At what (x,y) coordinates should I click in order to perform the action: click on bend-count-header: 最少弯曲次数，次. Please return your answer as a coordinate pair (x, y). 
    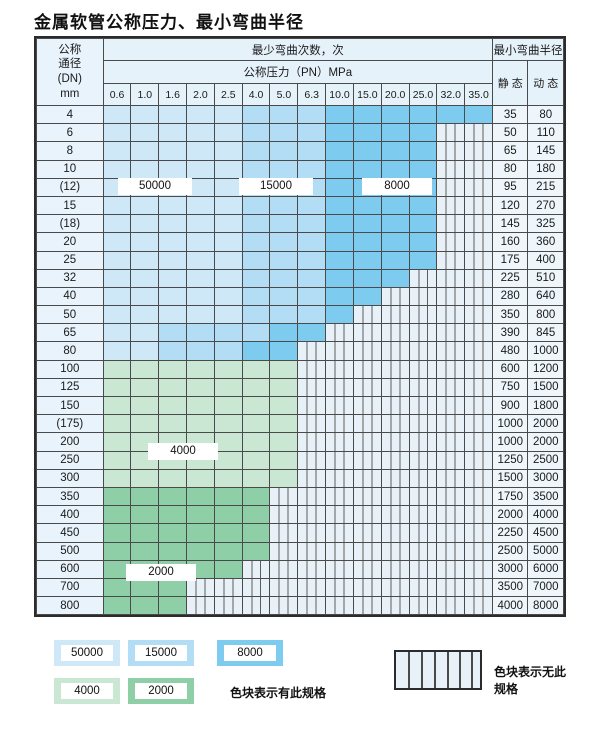
    Looking at the image, I should click on (298, 49).